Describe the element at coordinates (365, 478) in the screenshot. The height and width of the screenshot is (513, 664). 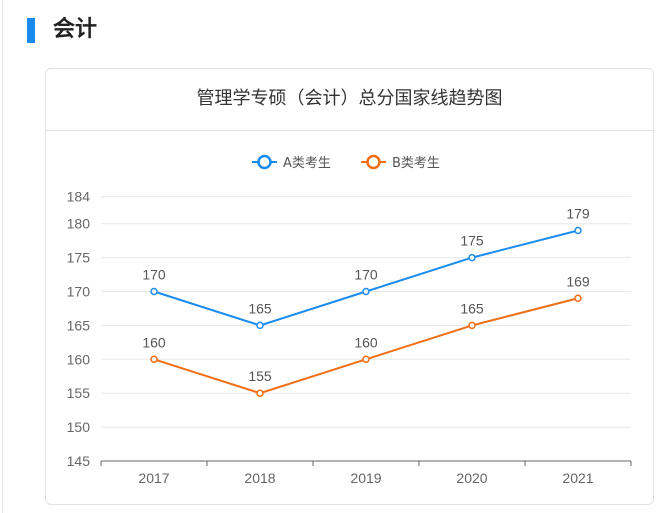
I see `x-tick-label: 2019` at that location.